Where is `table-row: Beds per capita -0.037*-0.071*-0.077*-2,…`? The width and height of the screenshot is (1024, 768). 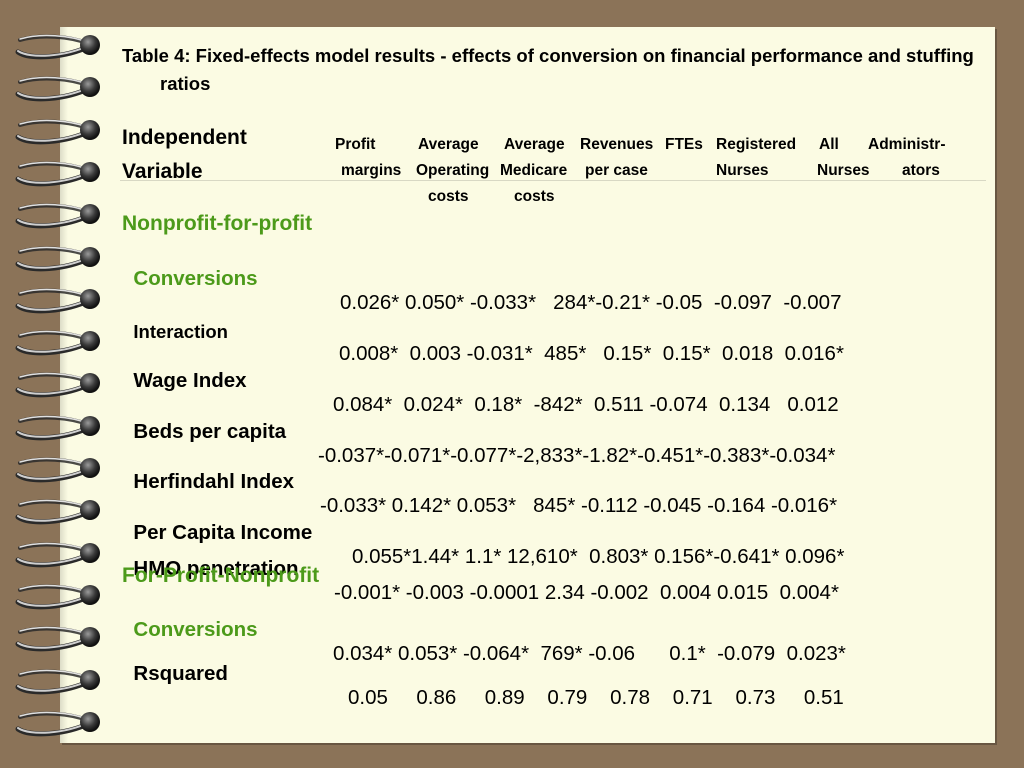
table-row: Beds per capita -0.037*-0.071*-0.077*-2,… is located at coordinates (478, 432).